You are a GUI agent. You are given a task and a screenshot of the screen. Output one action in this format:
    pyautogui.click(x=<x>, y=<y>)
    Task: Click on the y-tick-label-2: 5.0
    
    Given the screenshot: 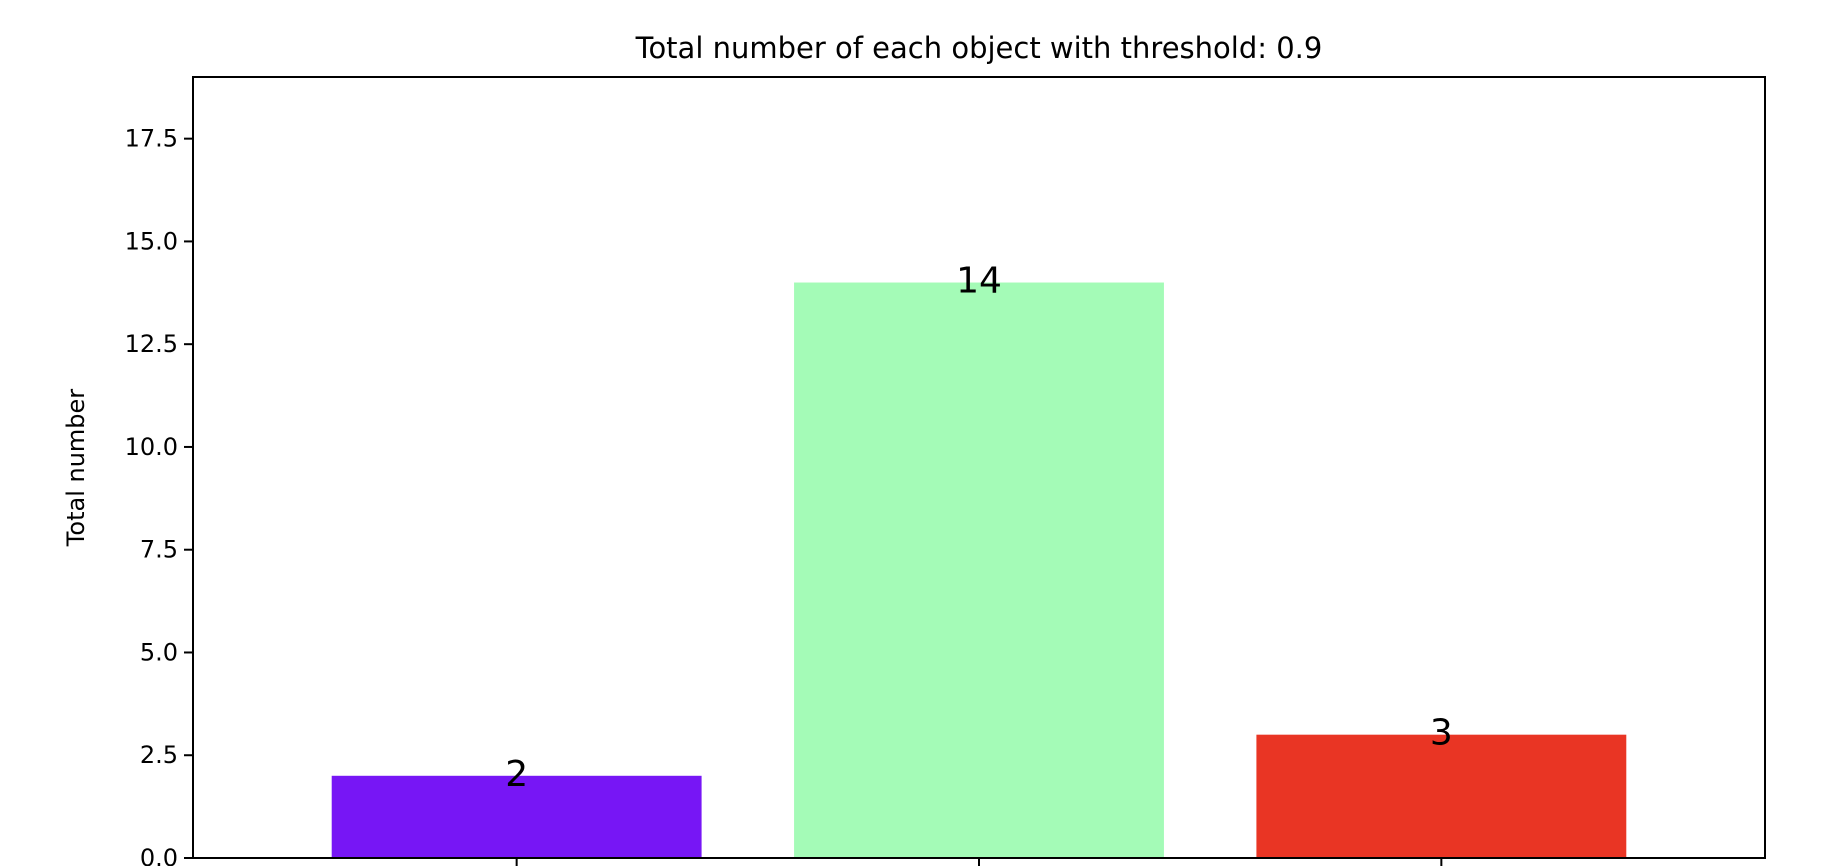 What is the action you would take?
    pyautogui.click(x=159, y=652)
    